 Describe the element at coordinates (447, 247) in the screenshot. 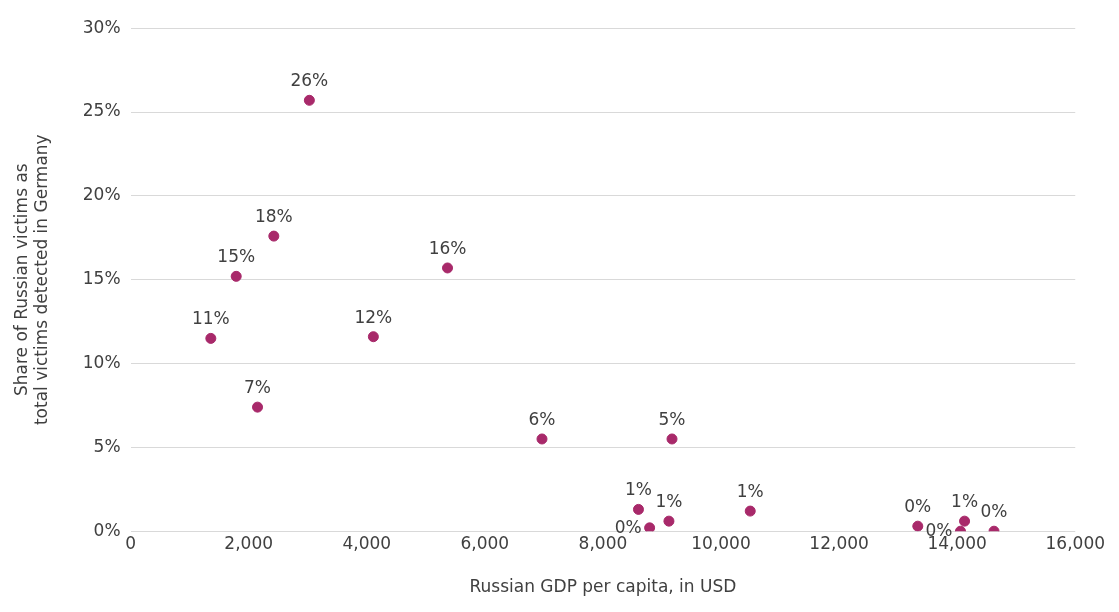

I see `data-label: 16%` at that location.